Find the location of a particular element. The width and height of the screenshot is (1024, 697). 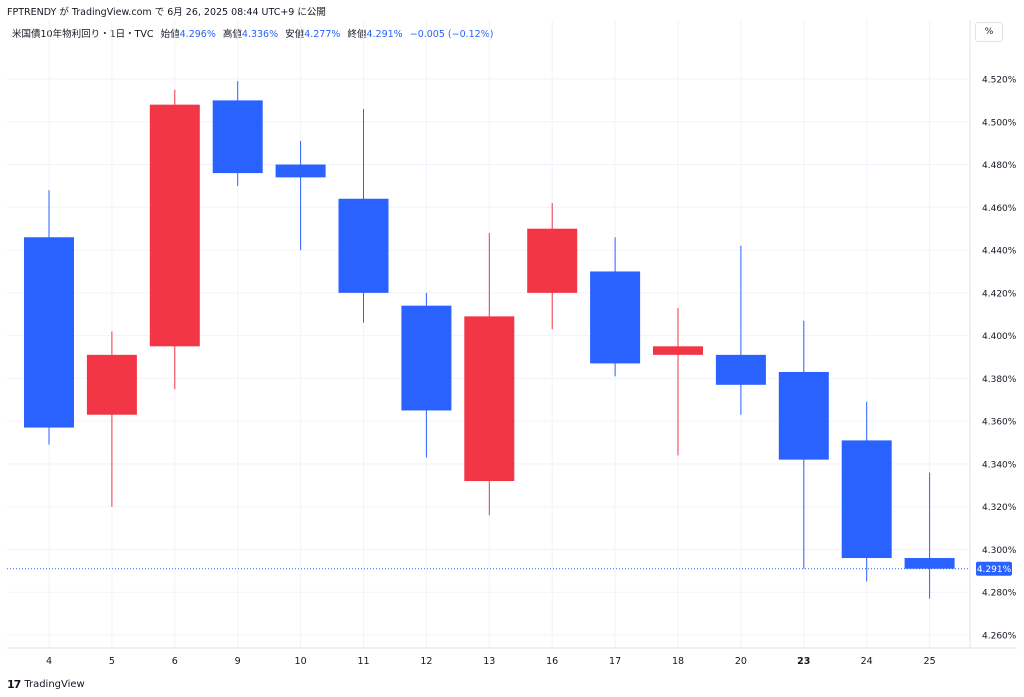

y-tick-label: 4.300% is located at coordinates (999, 551).